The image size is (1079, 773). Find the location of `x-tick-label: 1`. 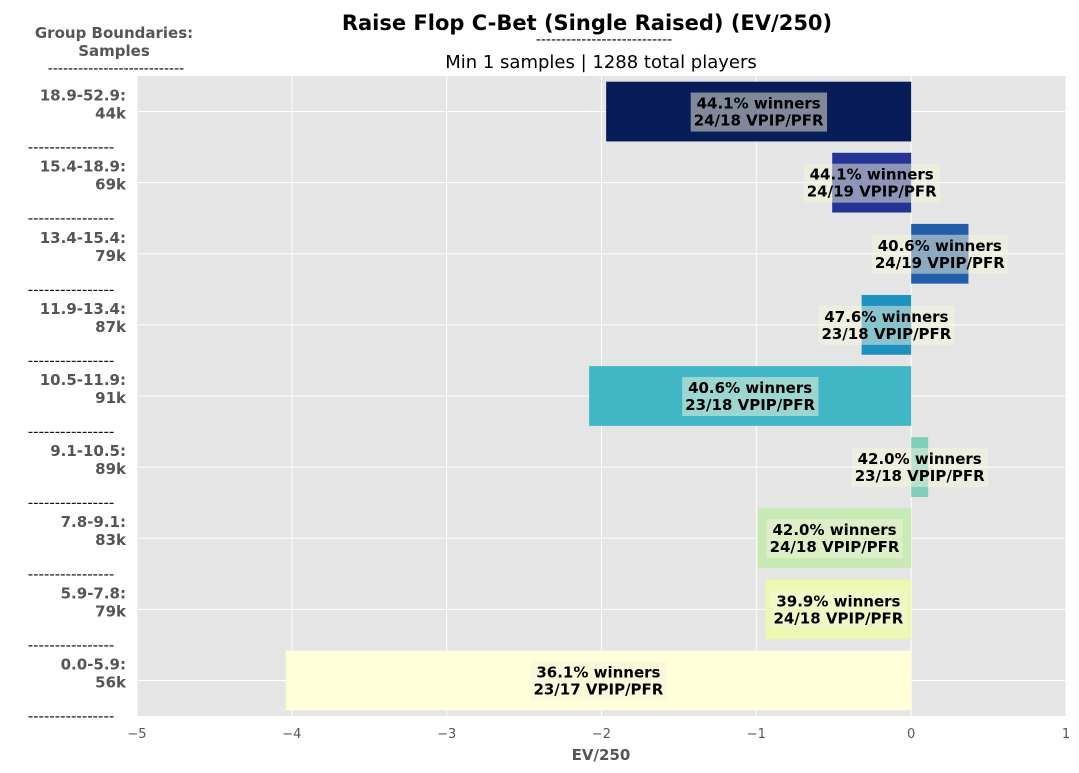

x-tick-label: 1 is located at coordinates (1066, 734).